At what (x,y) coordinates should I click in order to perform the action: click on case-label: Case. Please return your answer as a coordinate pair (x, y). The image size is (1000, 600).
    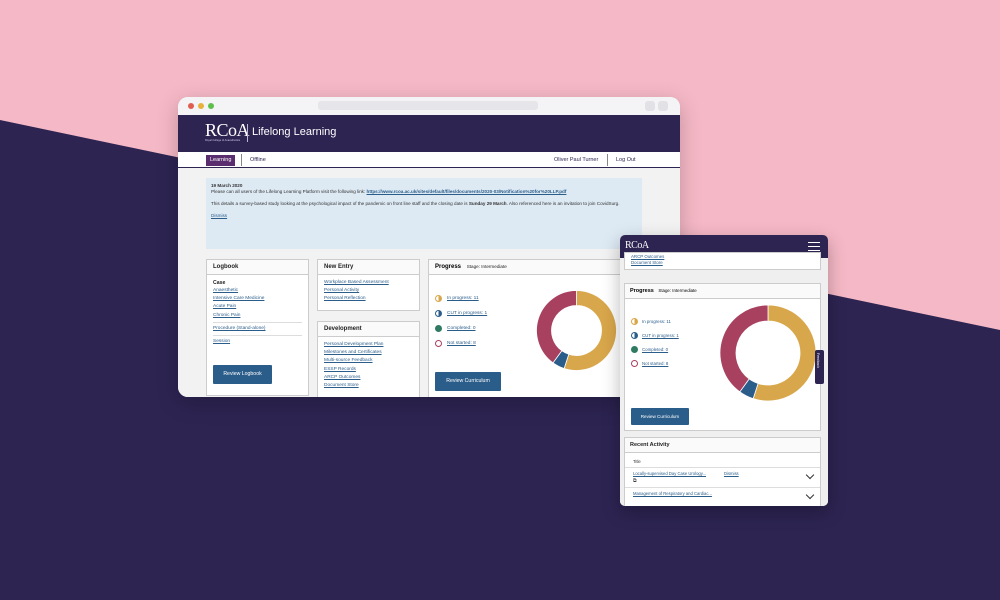
    Looking at the image, I should click on (219, 283).